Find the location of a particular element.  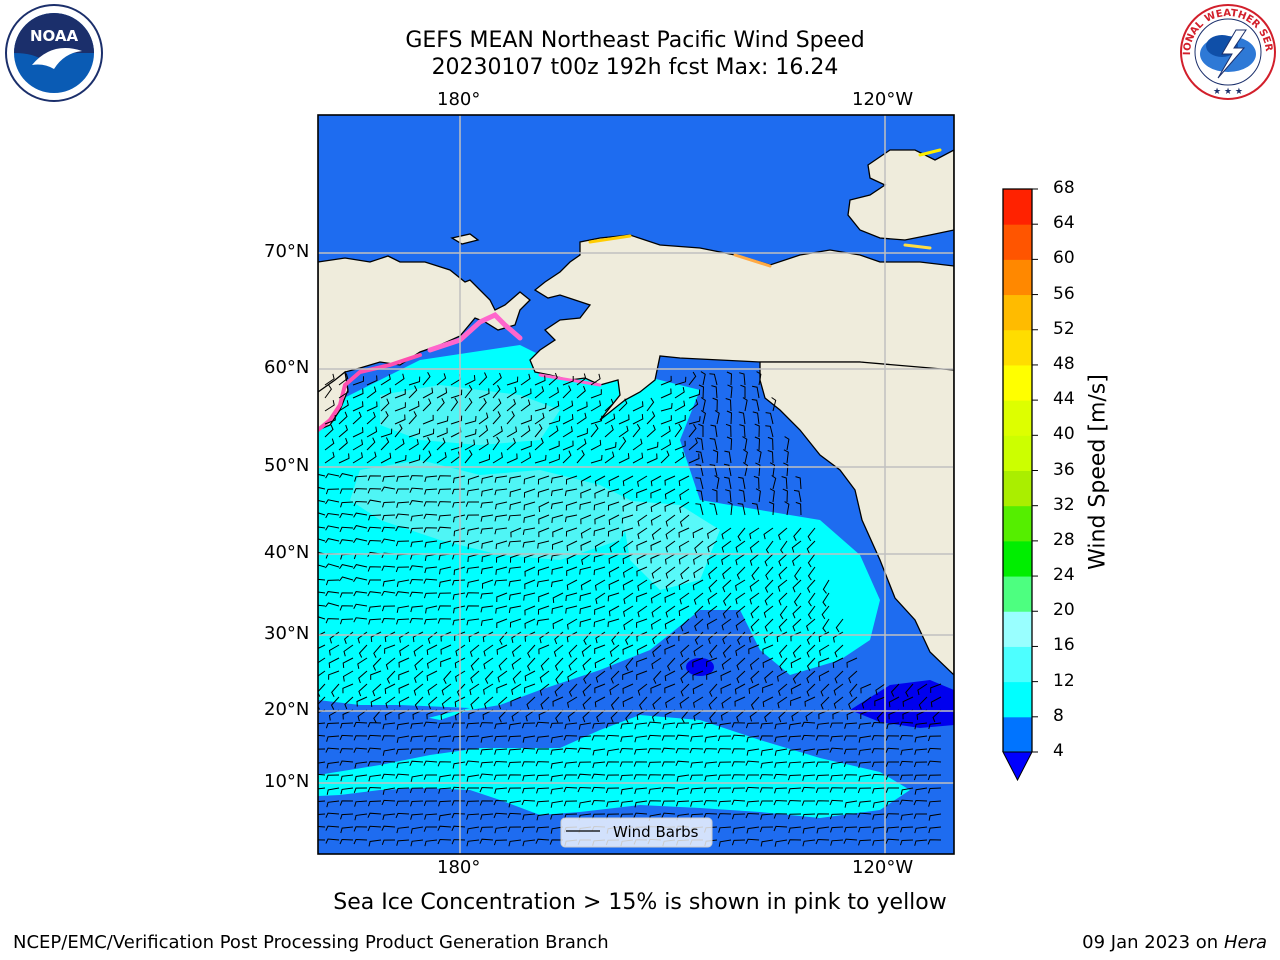

colorbar-segment is located at coordinates (1017, 312).